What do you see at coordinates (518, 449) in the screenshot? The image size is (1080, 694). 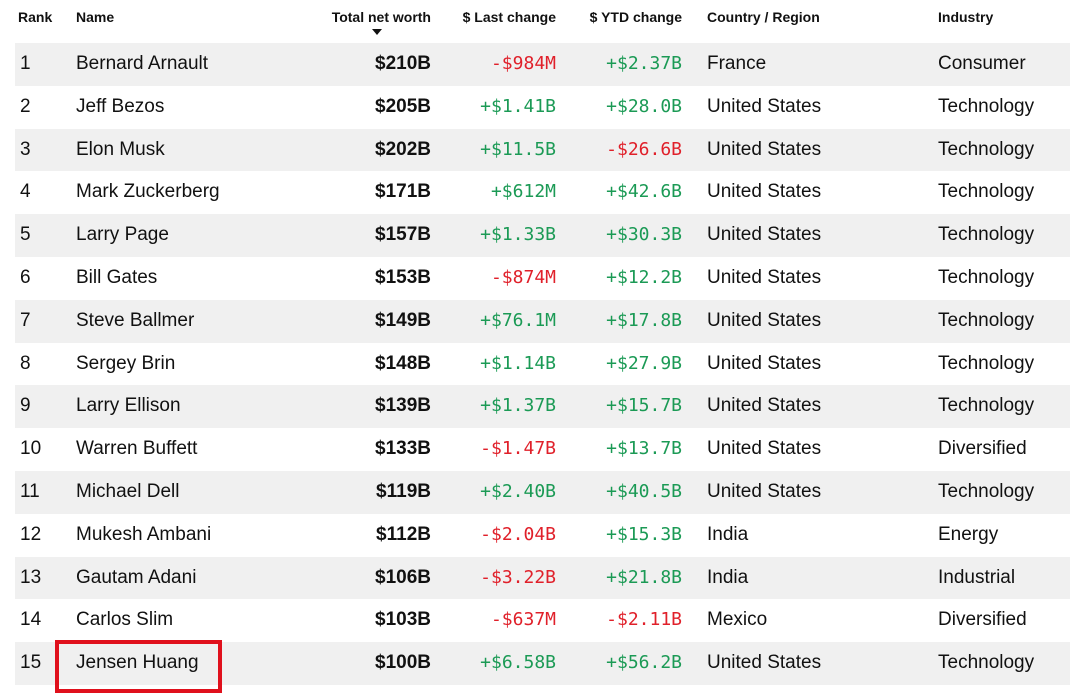 I see `last-change-cell: -$1.47B` at bounding box center [518, 449].